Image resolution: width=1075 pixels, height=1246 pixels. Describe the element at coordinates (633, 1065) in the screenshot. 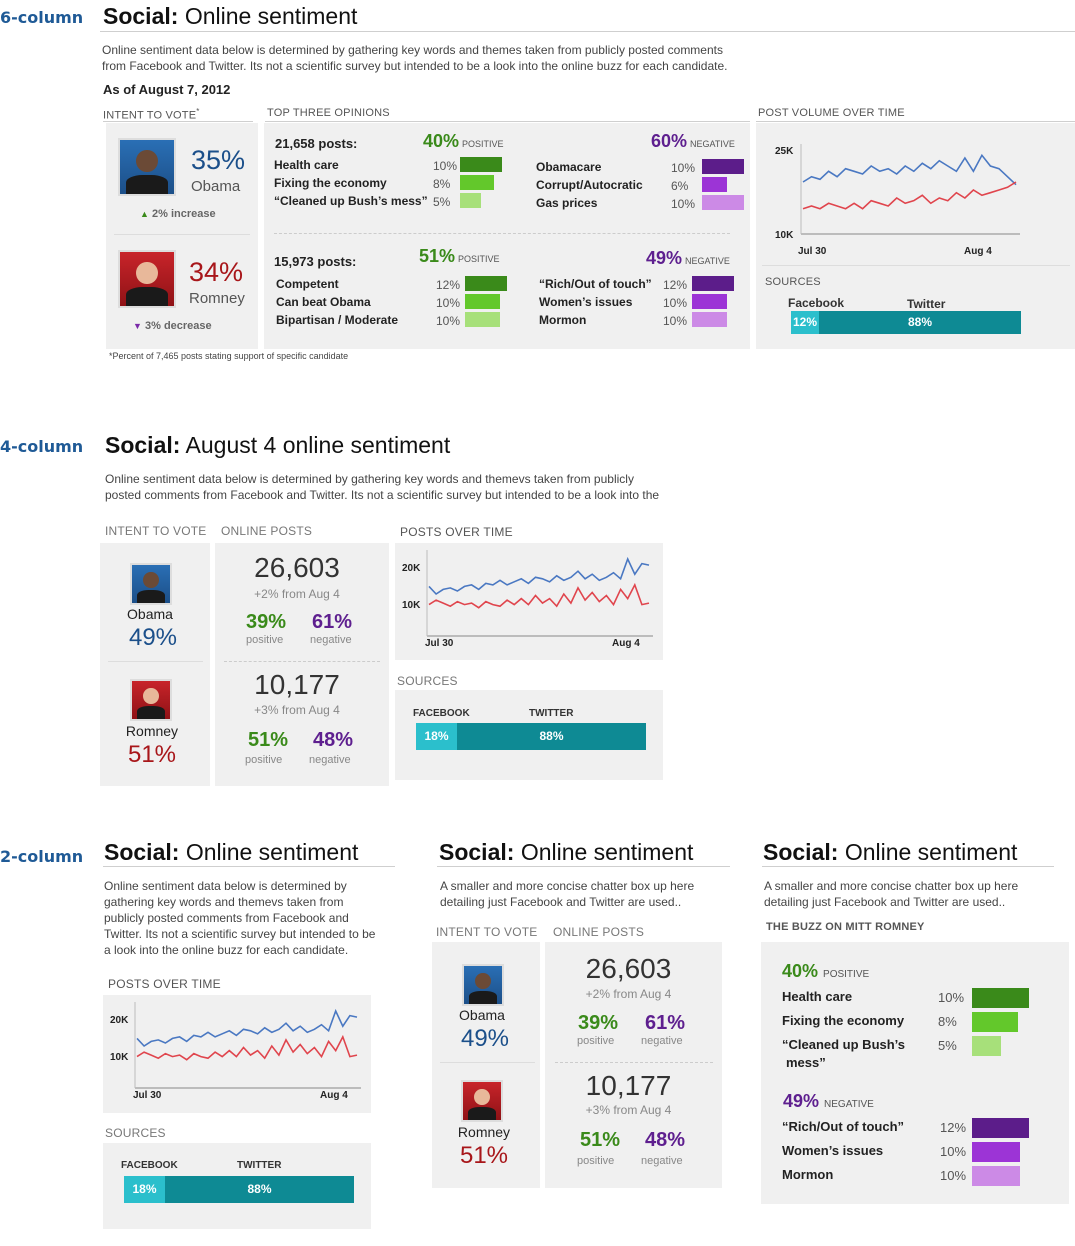

I see `two-b-posts-panel` at that location.